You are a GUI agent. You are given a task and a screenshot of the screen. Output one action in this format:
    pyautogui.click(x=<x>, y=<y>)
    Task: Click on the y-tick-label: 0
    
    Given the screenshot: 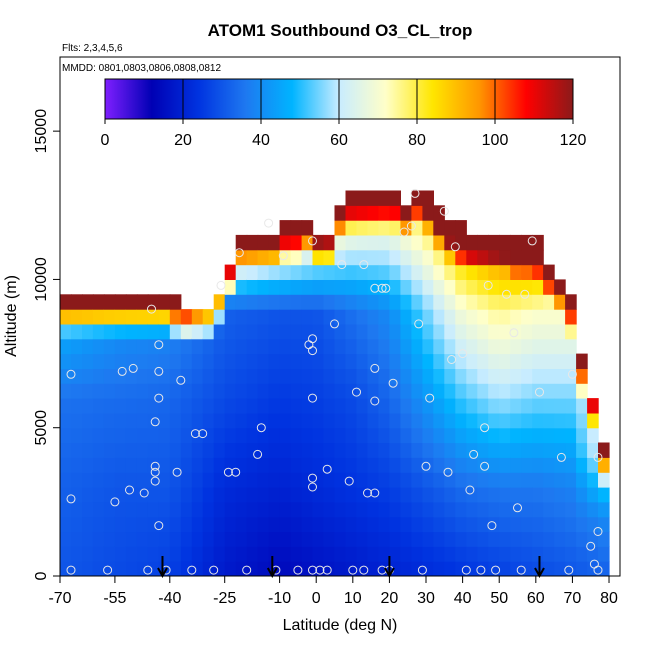 What is the action you would take?
    pyautogui.click(x=41, y=575)
    